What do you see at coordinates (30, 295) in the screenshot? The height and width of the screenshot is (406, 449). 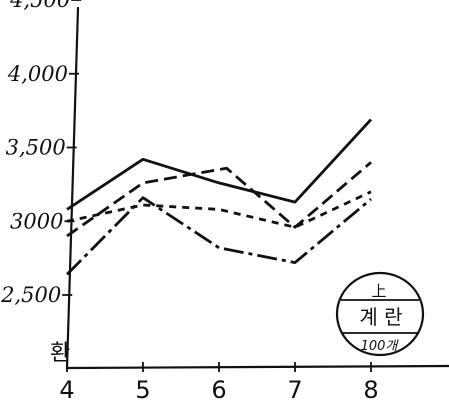 I see `y-tick-label: 2,500` at bounding box center [30, 295].